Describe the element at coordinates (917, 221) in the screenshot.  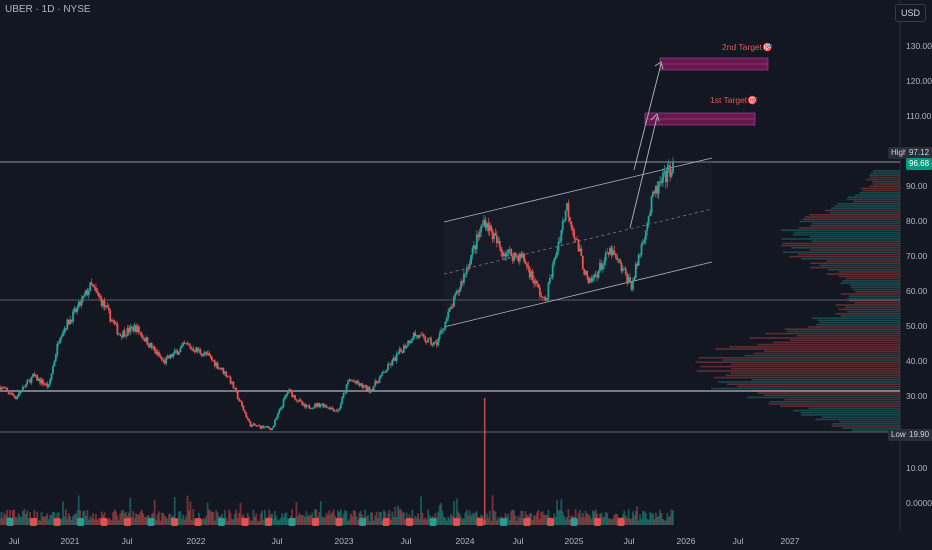
I see `price-tick: 80.00` at that location.